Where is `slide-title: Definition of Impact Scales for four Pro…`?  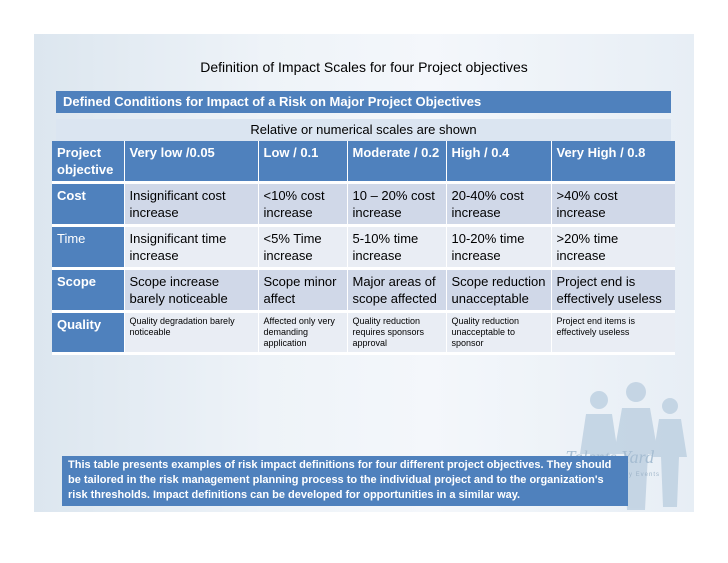 slide-title: Definition of Impact Scales for four Pro… is located at coordinates (364, 67).